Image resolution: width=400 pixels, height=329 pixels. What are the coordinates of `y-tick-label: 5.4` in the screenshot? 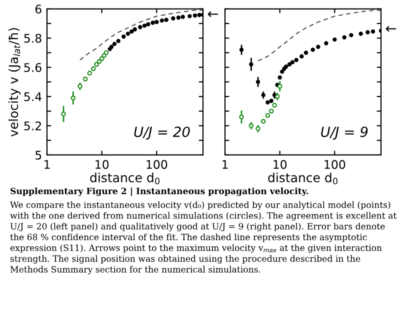 It's located at (33, 97).